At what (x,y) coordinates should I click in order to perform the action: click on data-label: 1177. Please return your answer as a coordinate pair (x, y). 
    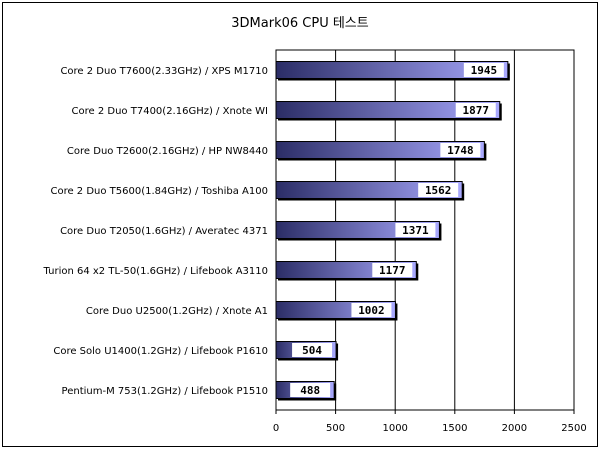
    Looking at the image, I should click on (392, 270).